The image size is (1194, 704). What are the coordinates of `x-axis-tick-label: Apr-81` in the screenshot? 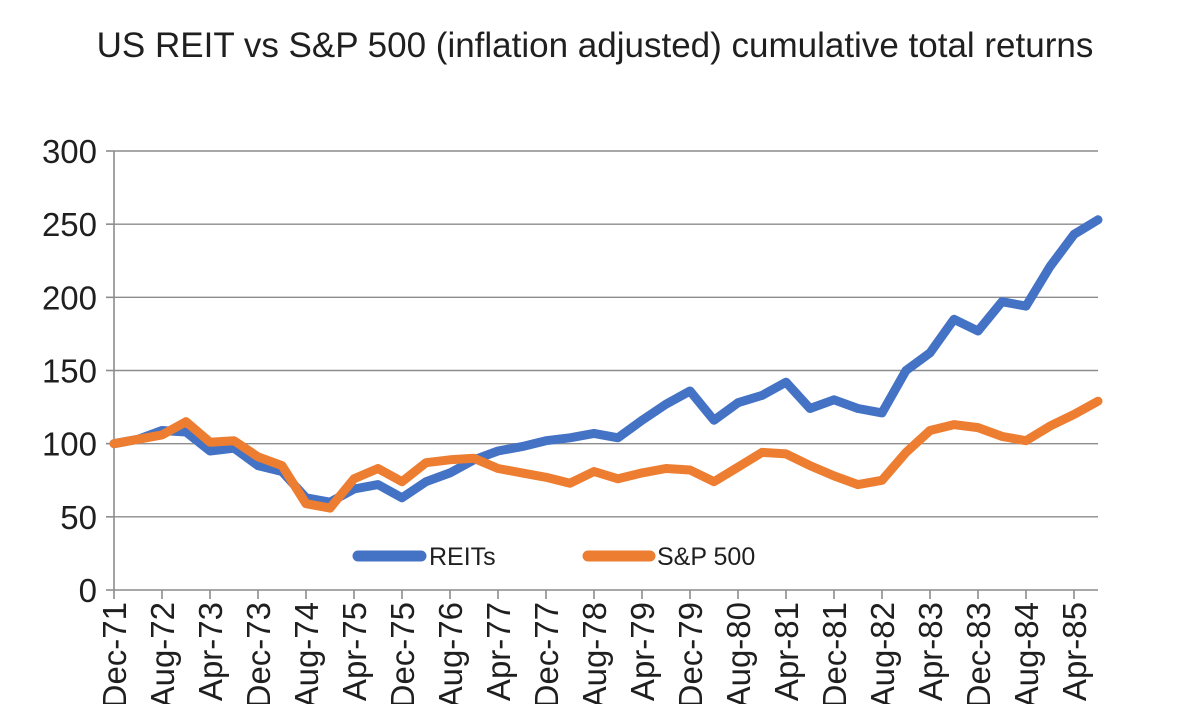 It's located at (786, 651).